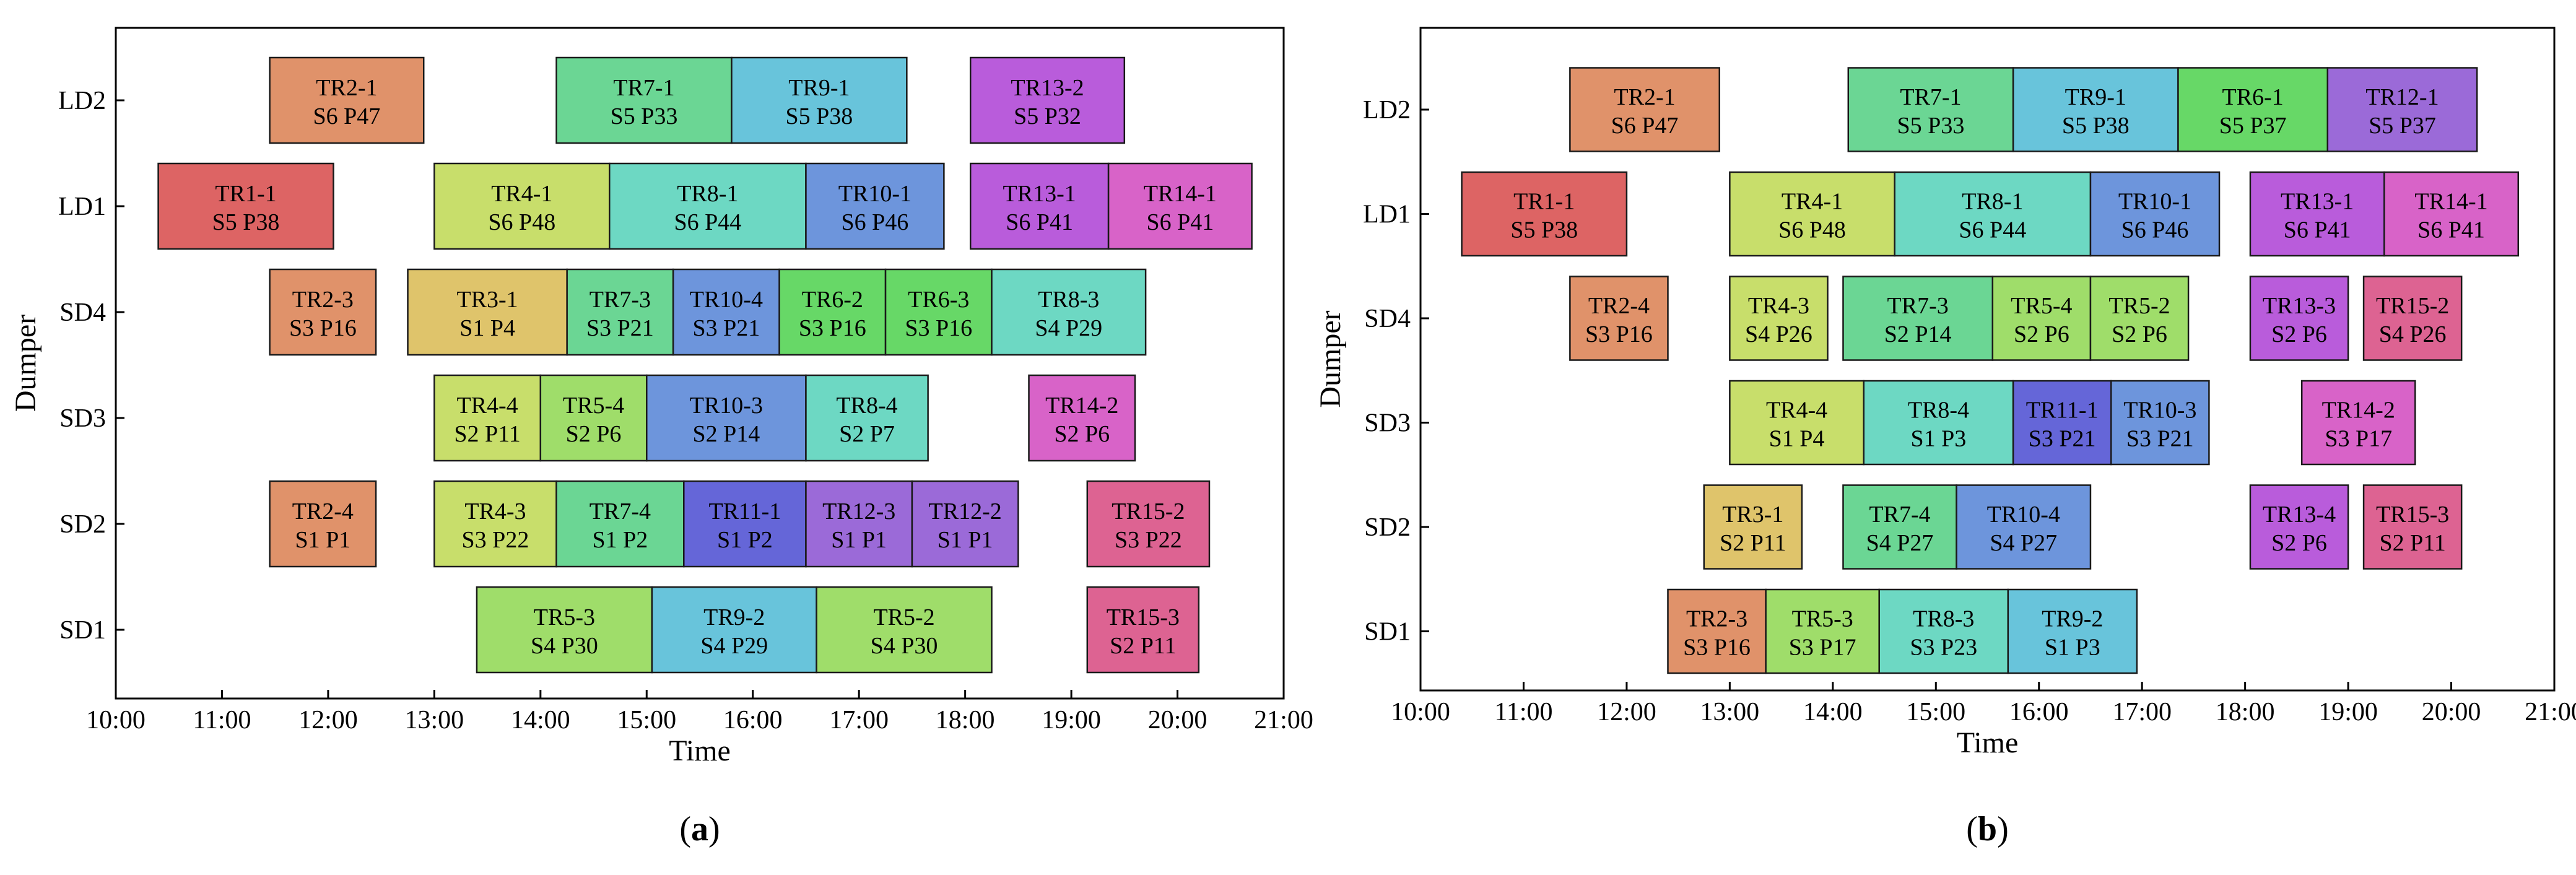 The width and height of the screenshot is (2576, 875). I want to click on bar-task-label: TR10-3, so click(2159, 411).